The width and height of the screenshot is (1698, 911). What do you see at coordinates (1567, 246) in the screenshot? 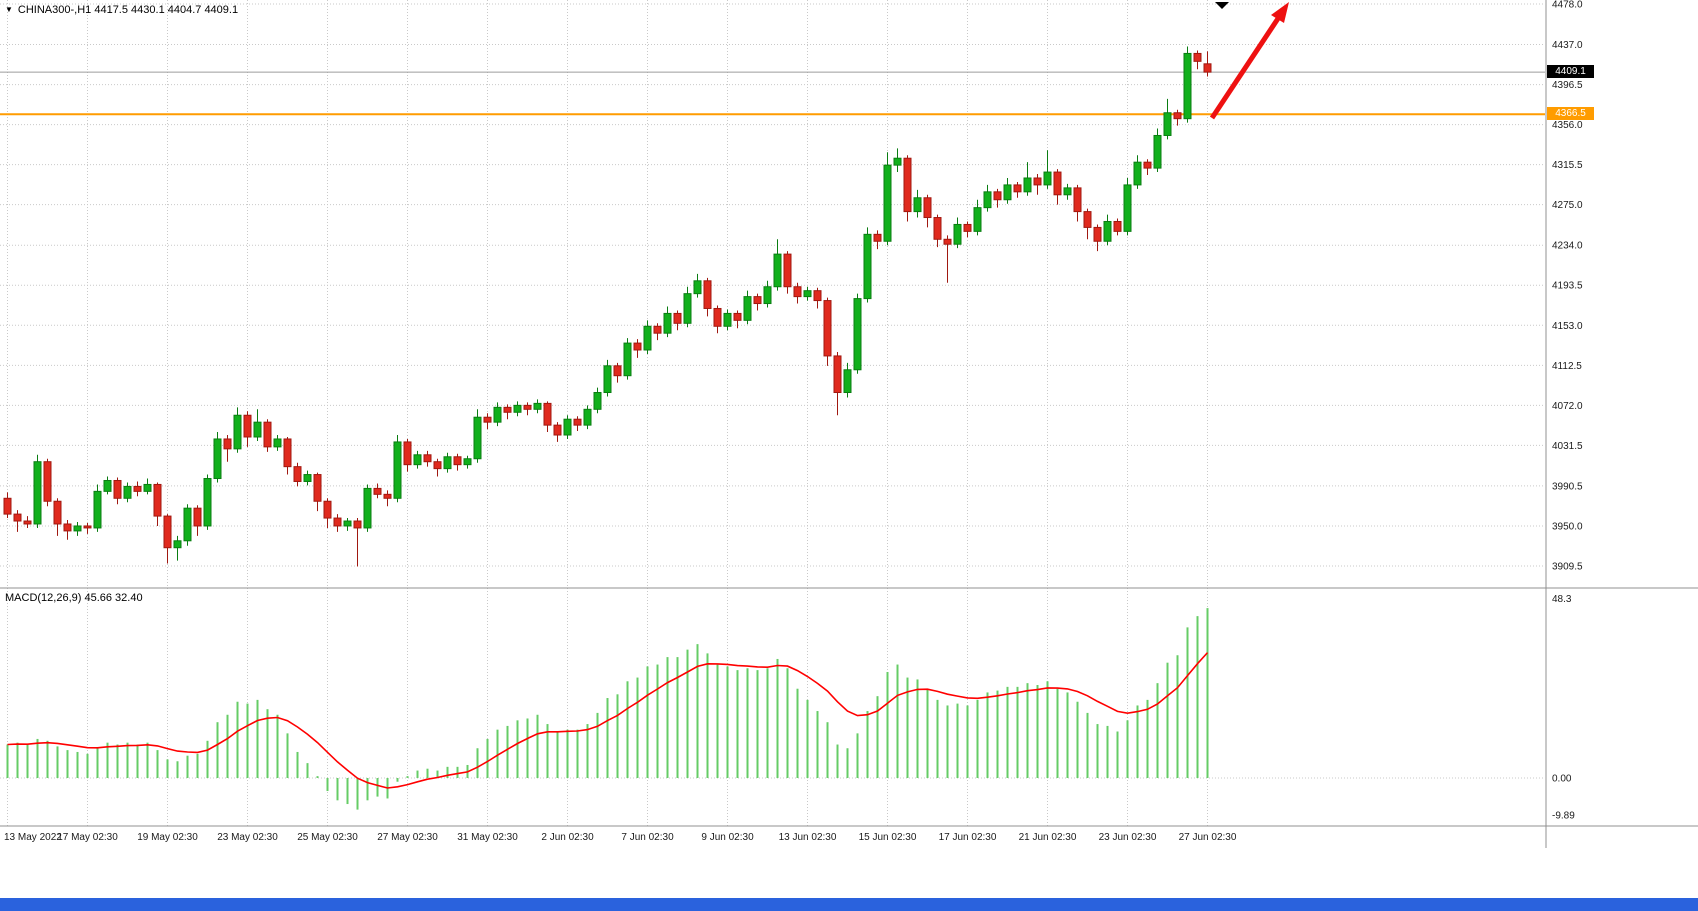
I see `price-axis-label: 4234.0` at bounding box center [1567, 246].